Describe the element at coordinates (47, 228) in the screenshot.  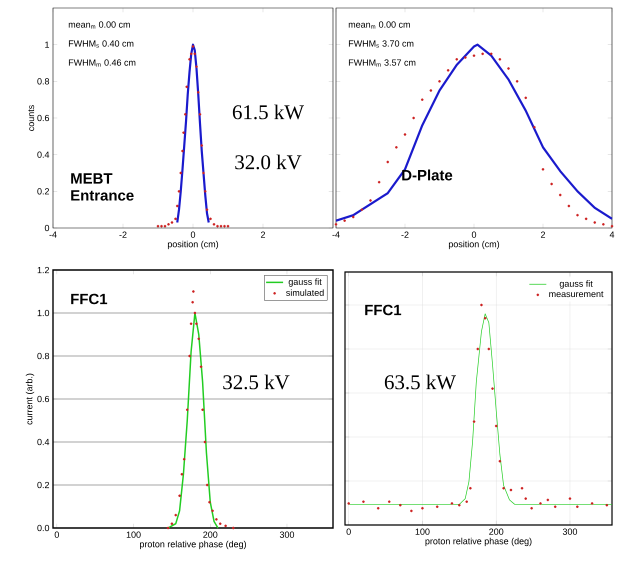
I see `y-tick-label: 0` at that location.